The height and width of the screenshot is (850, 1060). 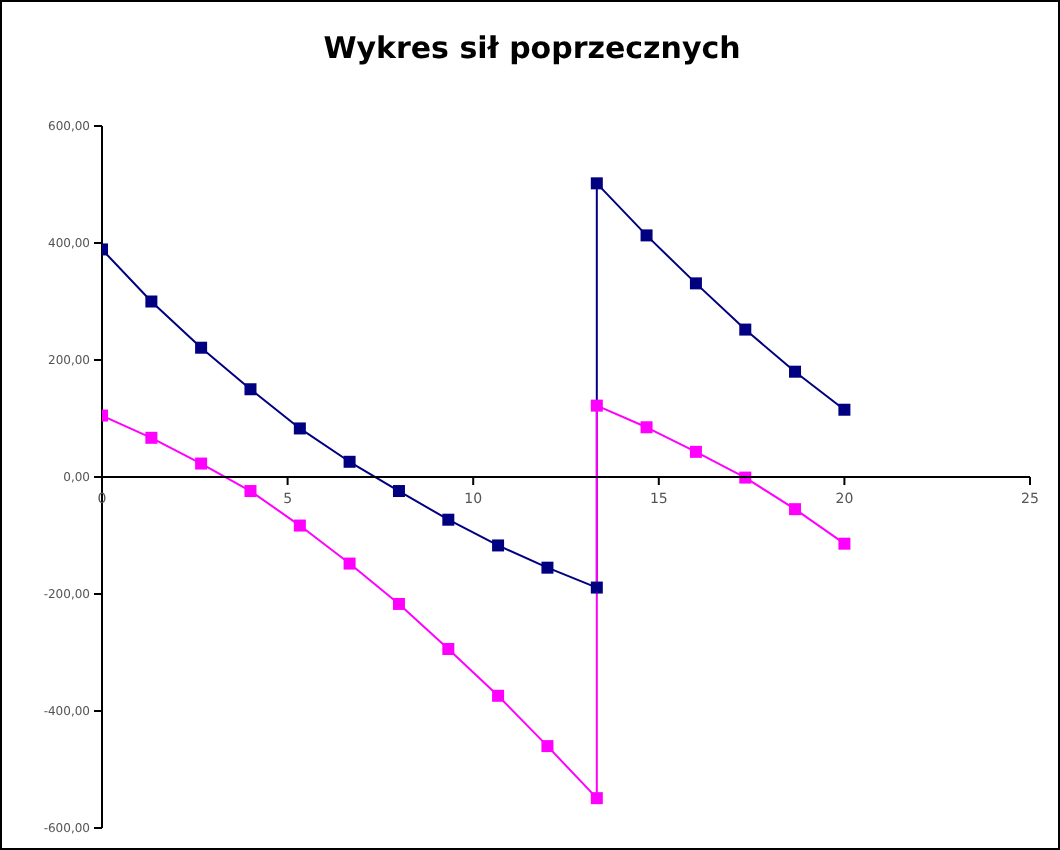 I want to click on chart-title: Wykres sił poprzecznych, so click(x=532, y=48).